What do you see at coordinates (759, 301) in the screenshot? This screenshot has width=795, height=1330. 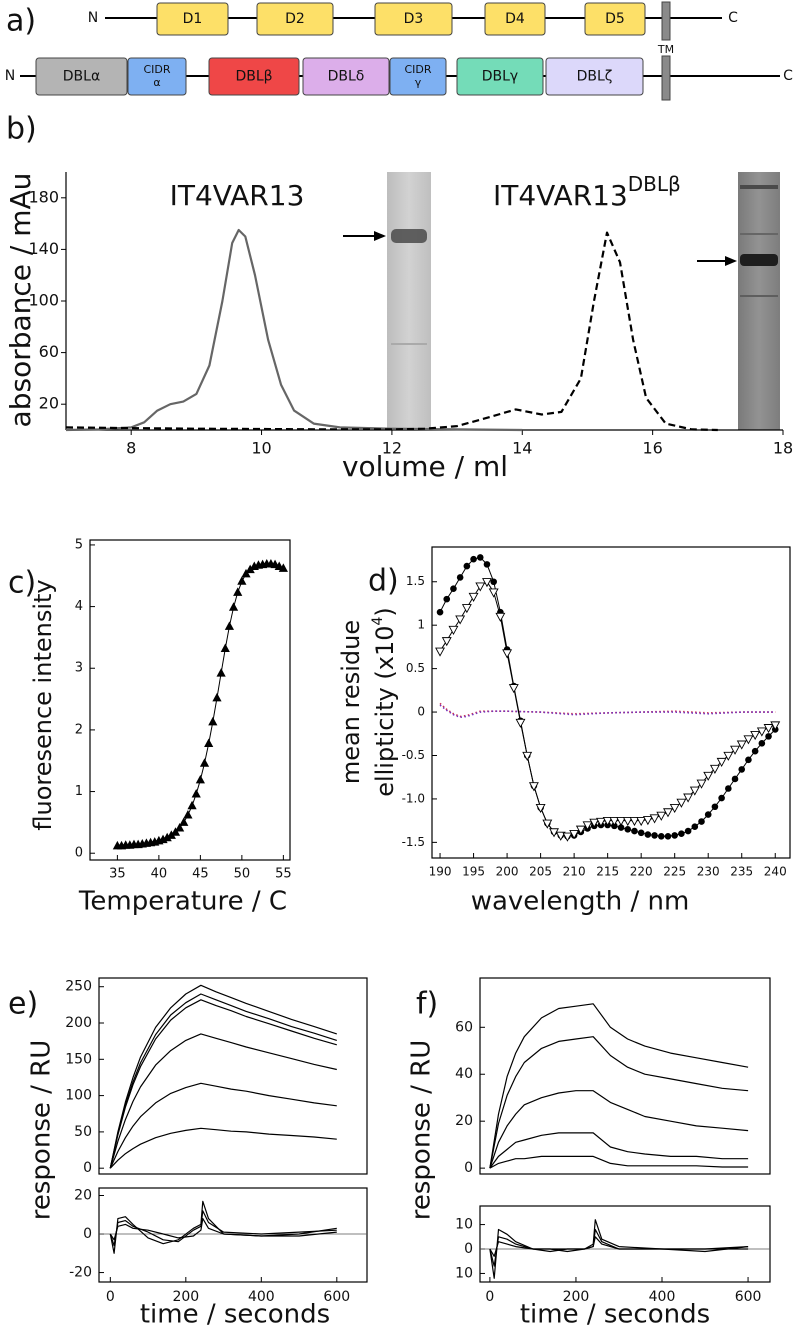 I see `gel-lane` at bounding box center [759, 301].